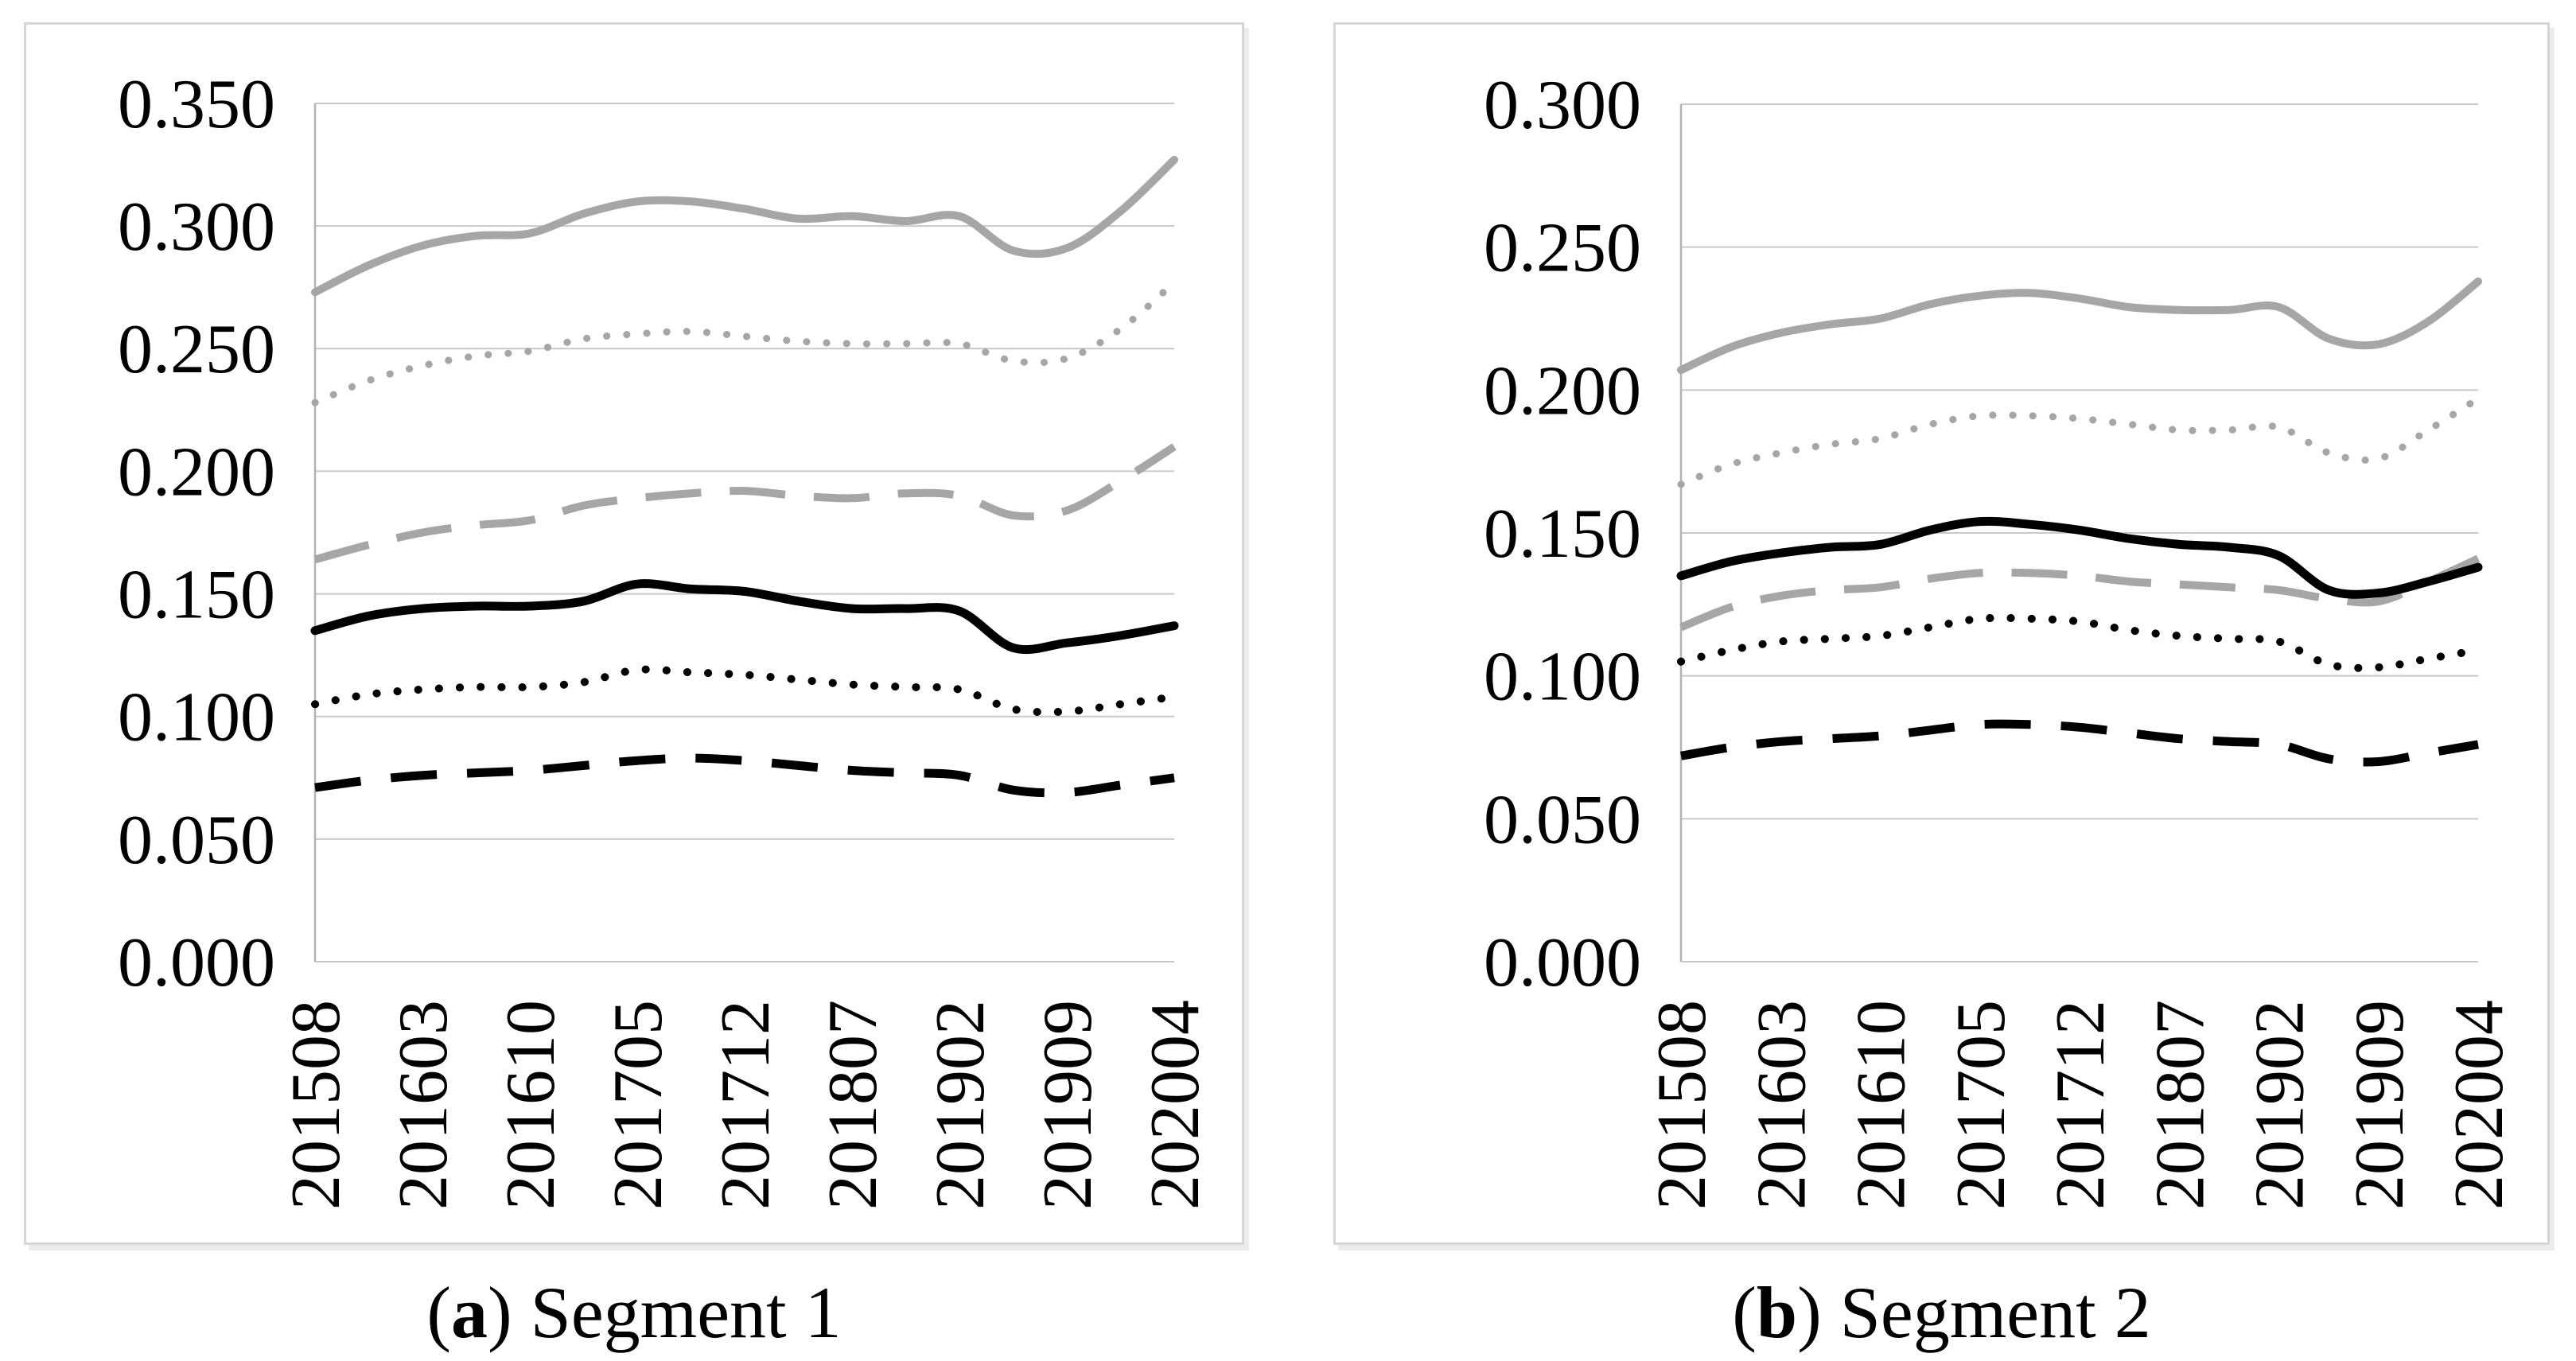  Describe the element at coordinates (470, 1313) in the screenshot. I see `caption-letter: a` at that location.